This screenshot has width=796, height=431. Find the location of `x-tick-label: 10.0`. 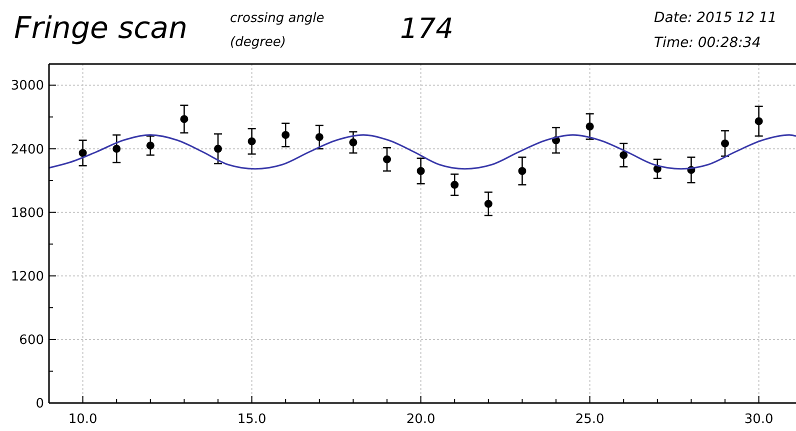

x-tick-label: 10.0 is located at coordinates (83, 419).